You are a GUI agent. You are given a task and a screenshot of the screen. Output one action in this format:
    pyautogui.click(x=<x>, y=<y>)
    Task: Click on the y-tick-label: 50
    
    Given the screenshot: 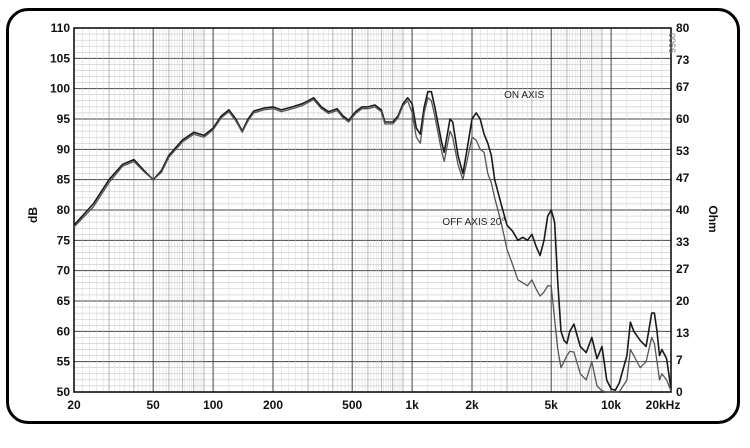 What is the action you would take?
    pyautogui.click(x=64, y=392)
    